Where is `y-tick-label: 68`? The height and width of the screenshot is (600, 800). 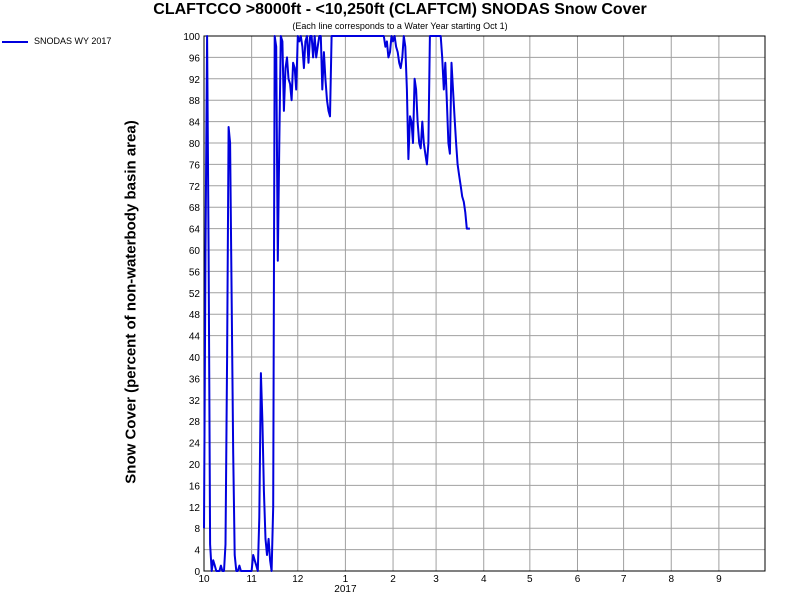 y-tick-label: 68 is located at coordinates (195, 208).